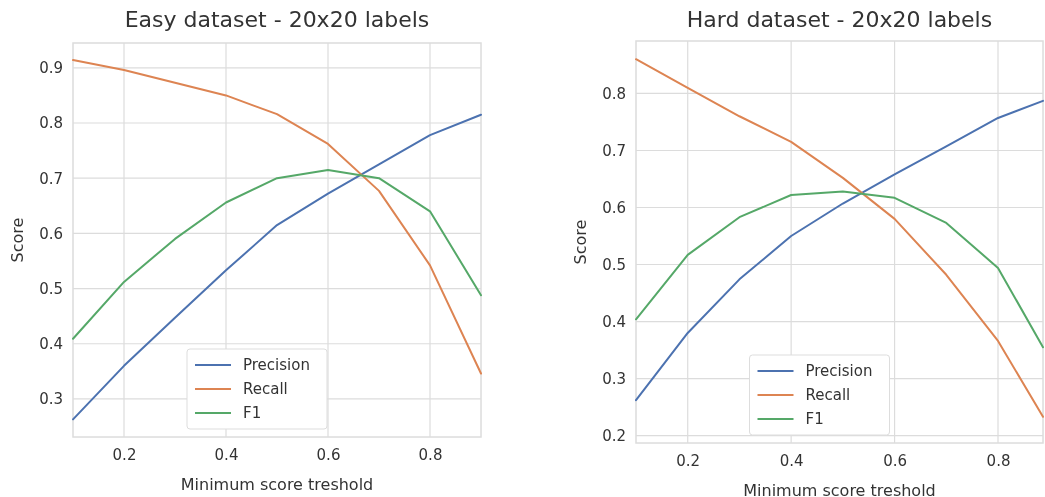  I want to click on y-tick-label: 0.9, so click(51, 68).